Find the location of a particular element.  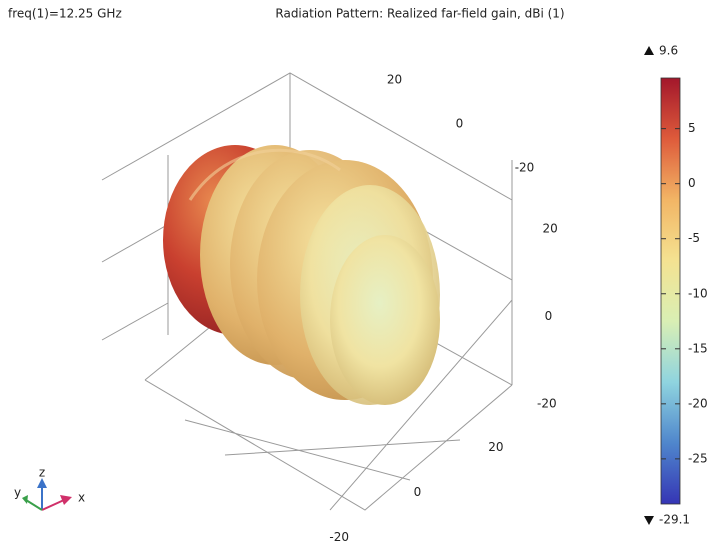

colorbar-tick-label: -20 is located at coordinates (698, 403).